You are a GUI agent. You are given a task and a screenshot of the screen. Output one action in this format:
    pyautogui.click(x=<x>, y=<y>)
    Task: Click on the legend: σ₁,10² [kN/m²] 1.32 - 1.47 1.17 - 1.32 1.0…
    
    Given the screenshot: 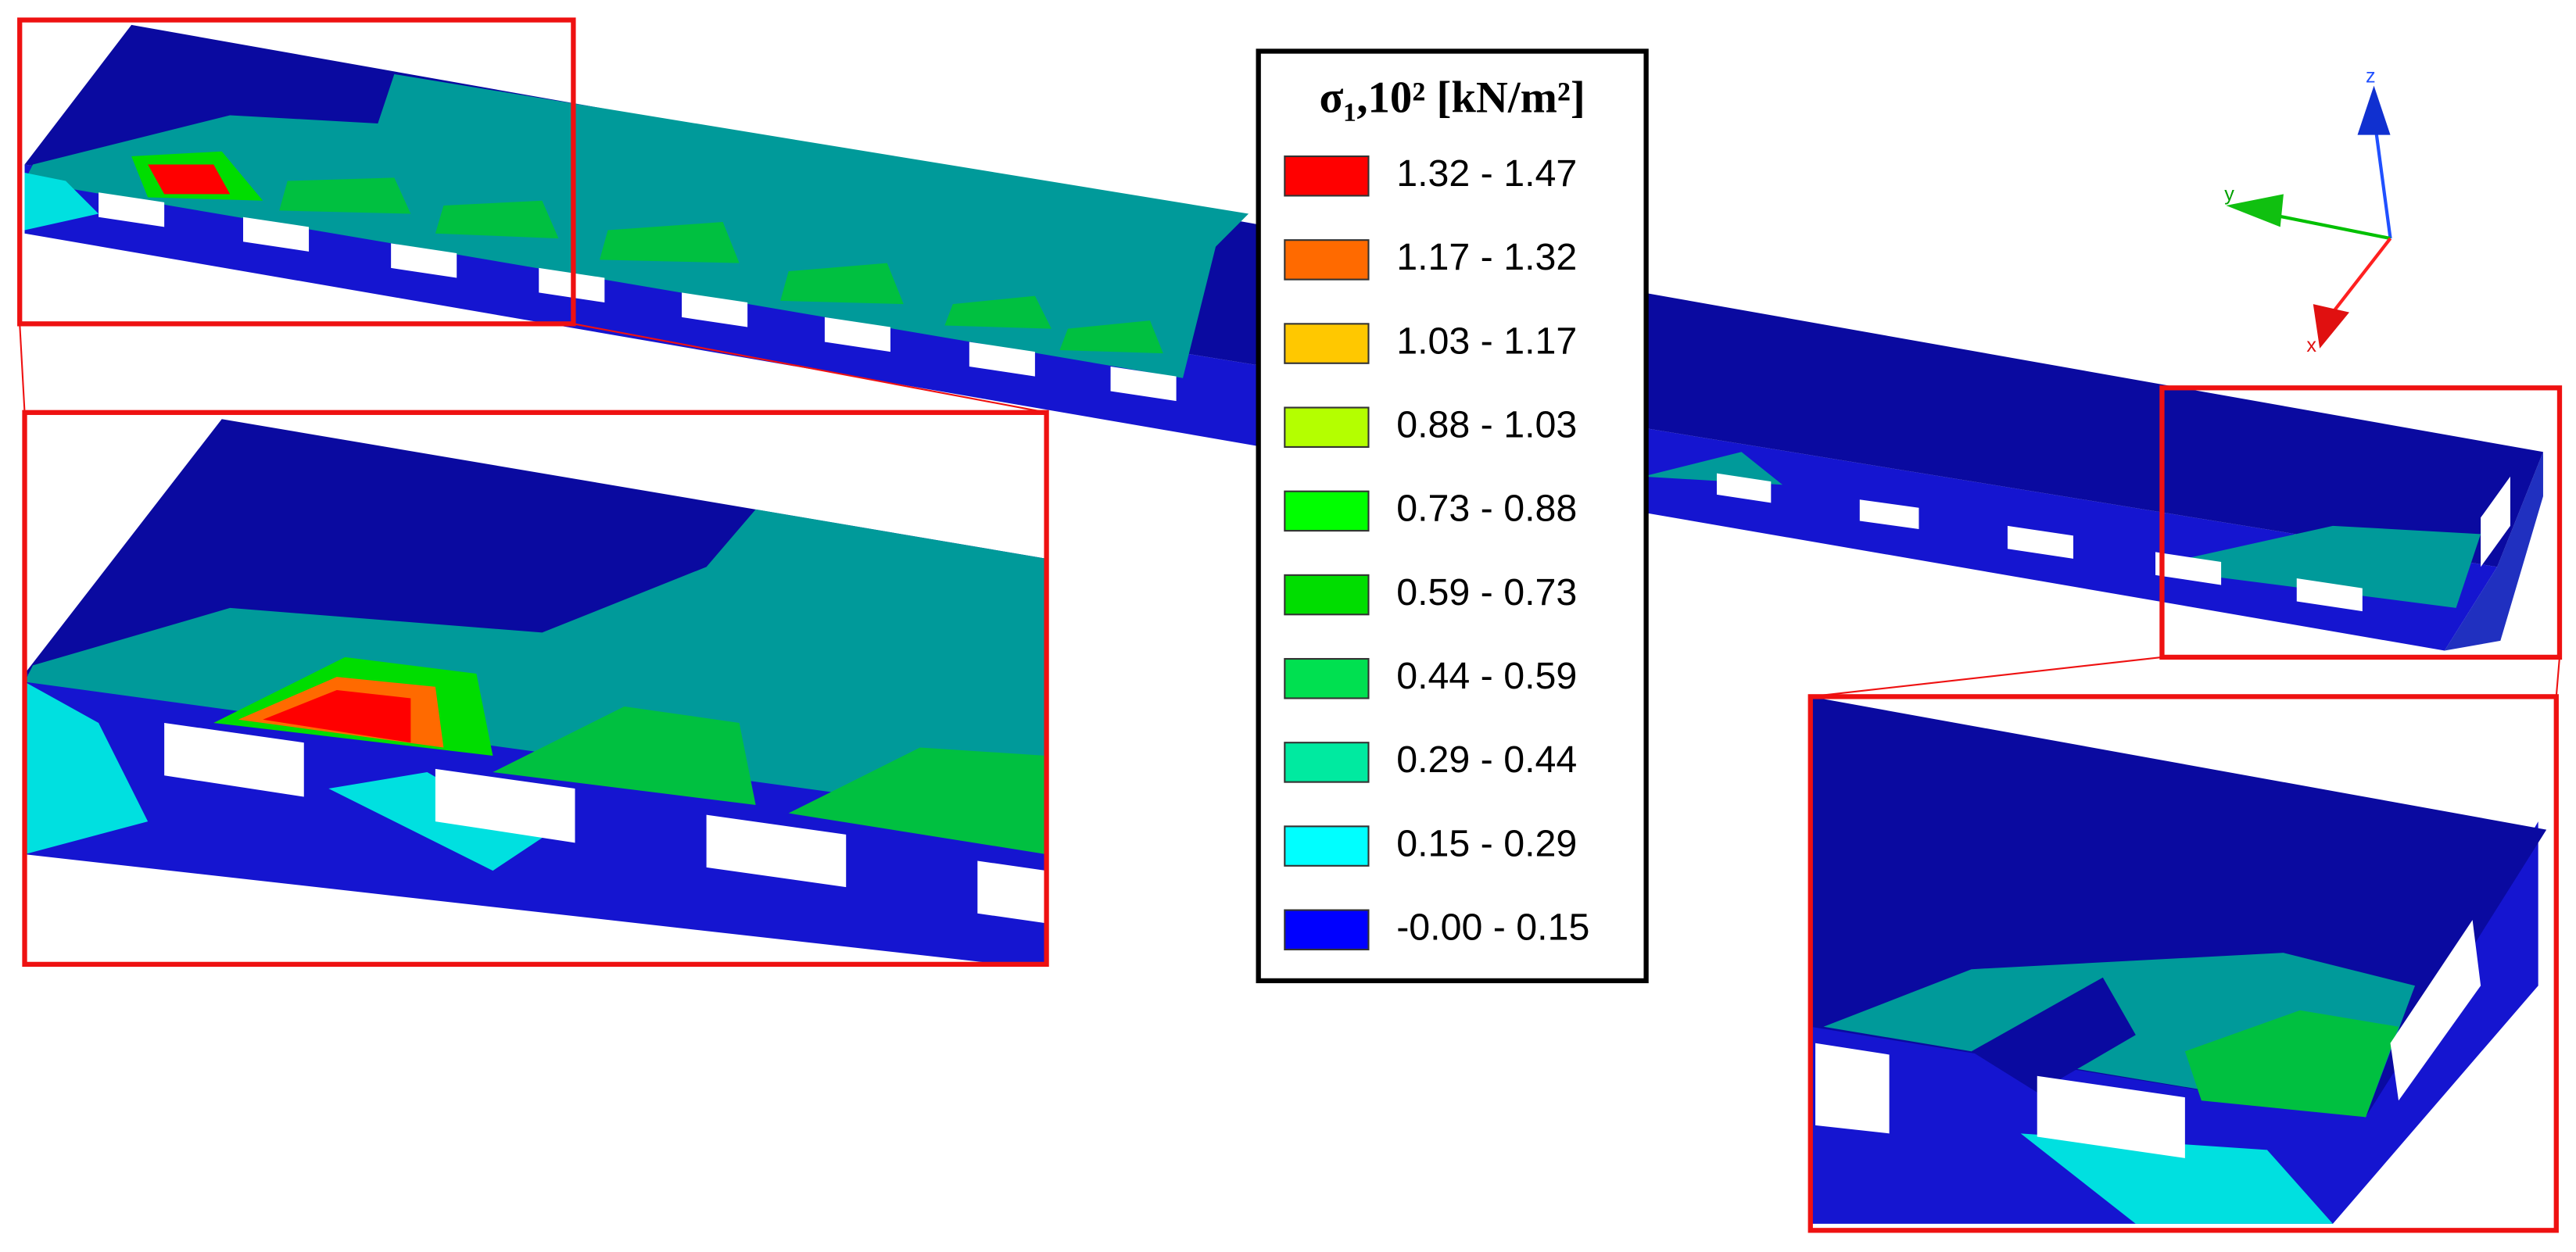 What is the action you would take?
    pyautogui.click(x=1452, y=516)
    